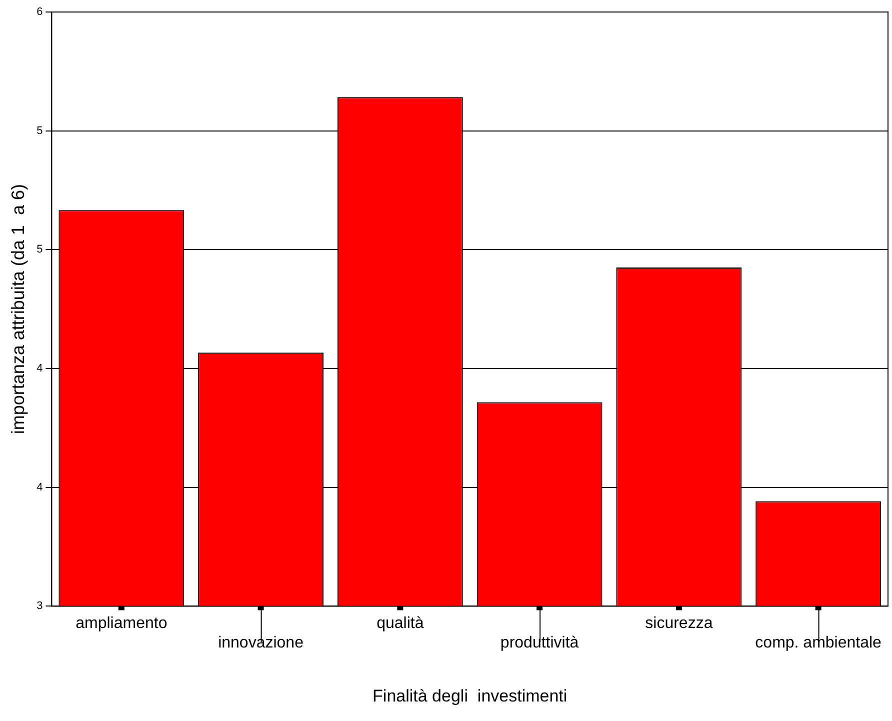 The width and height of the screenshot is (892, 721). Describe the element at coordinates (39, 12) in the screenshot. I see `y-tick-label: 6` at that location.